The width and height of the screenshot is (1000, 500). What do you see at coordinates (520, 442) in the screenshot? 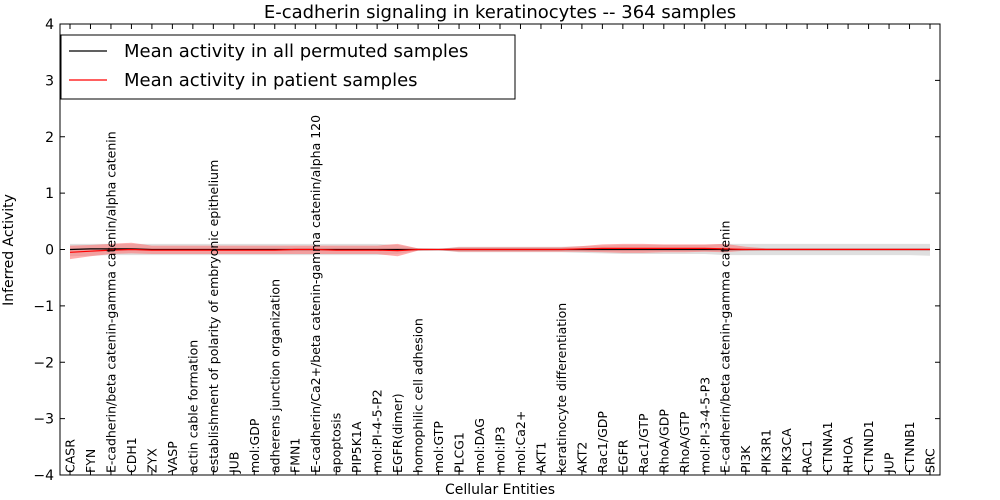
I see `x-tick-label: mol:Ca2+` at bounding box center [520, 442].